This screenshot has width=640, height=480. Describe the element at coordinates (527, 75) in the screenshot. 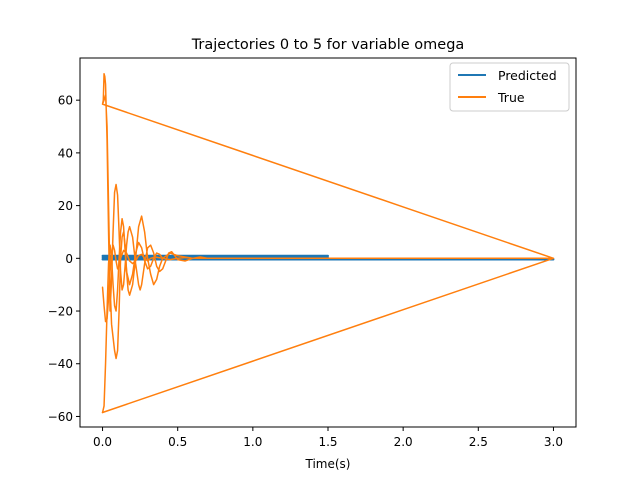

I see `legend-label-predicted: Predicted` at that location.